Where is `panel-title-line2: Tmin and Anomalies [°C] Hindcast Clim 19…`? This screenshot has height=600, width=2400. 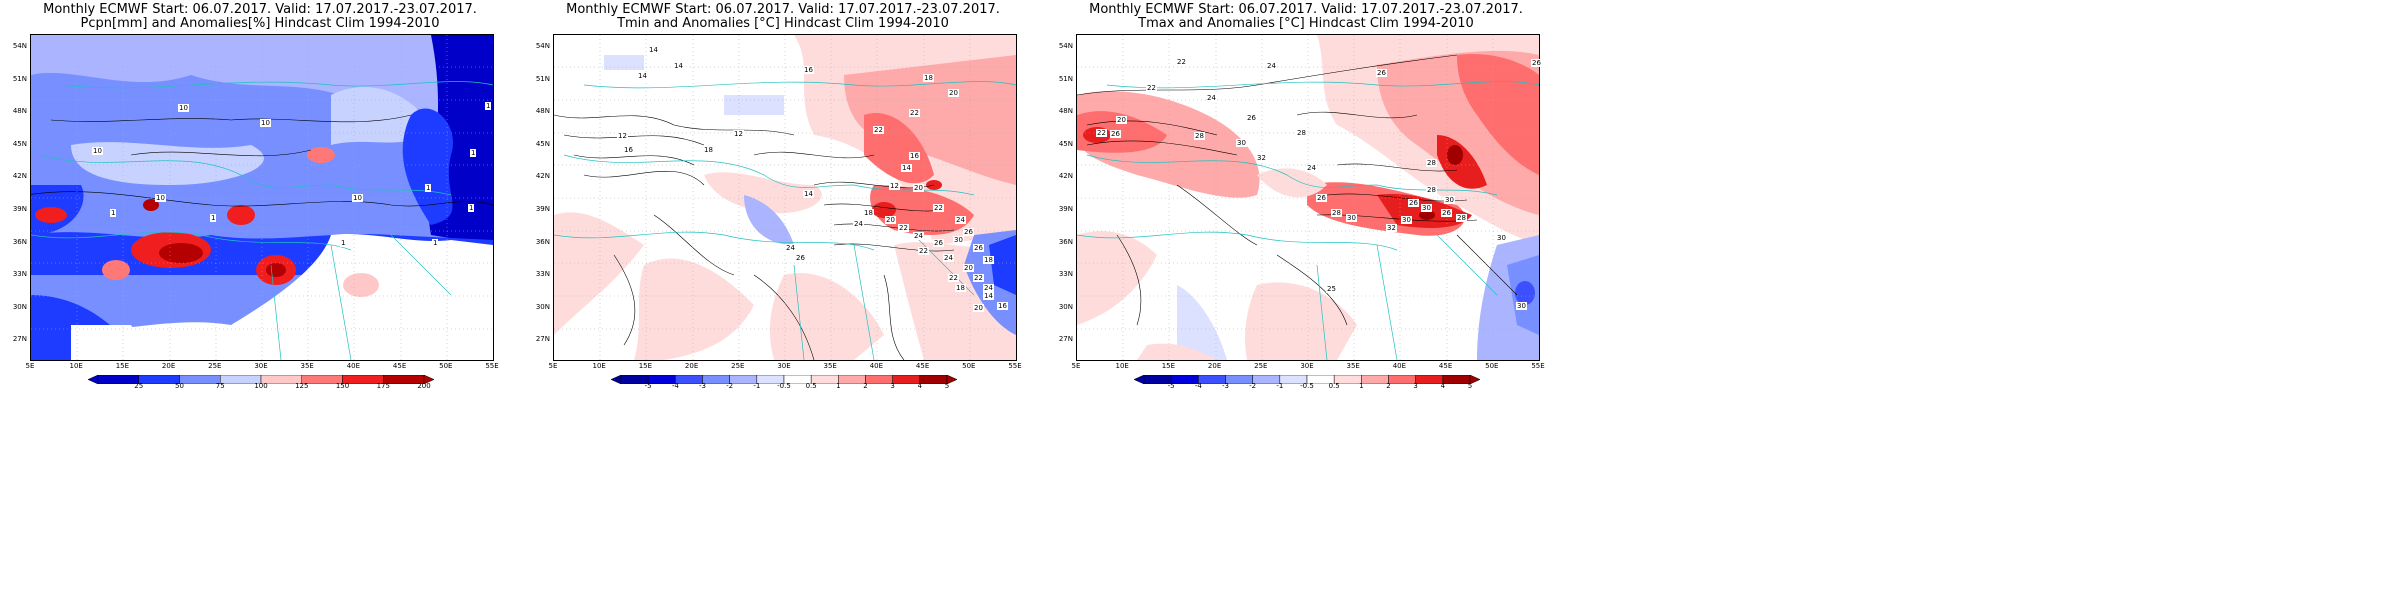
panel-title-line2: Tmin and Anomalies [°C] Hindcast Clim 19… is located at coordinates (783, 23).